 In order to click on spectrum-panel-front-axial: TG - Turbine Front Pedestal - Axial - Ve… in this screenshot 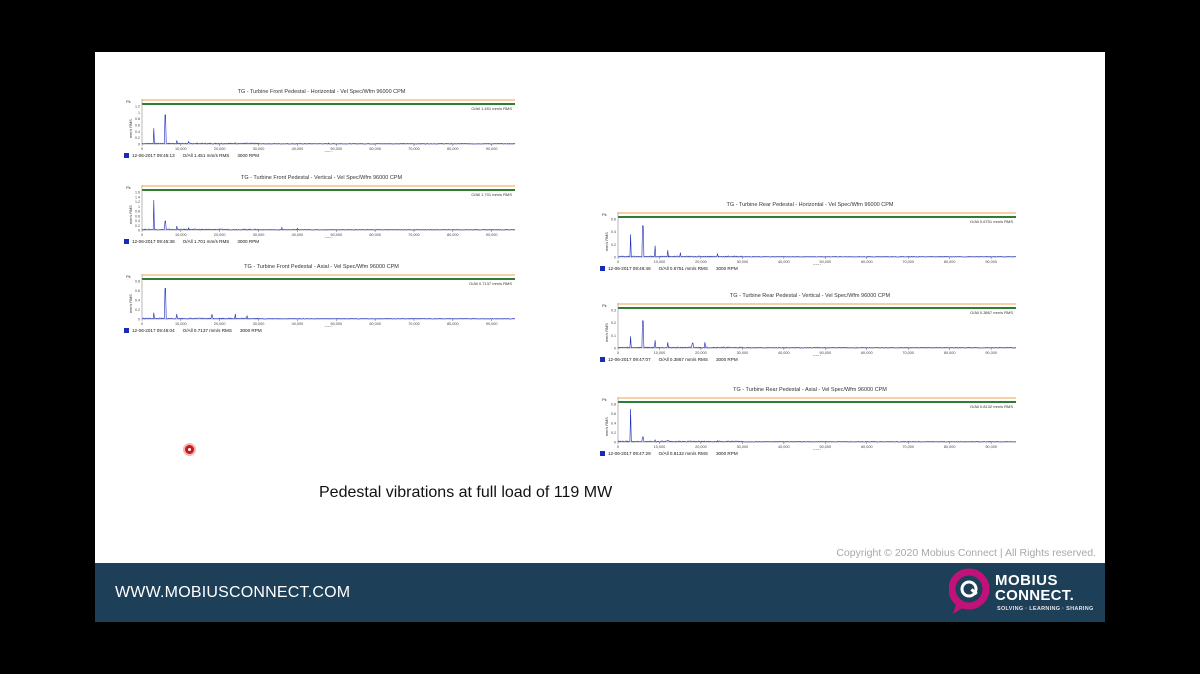, I will do `click(321, 300)`.